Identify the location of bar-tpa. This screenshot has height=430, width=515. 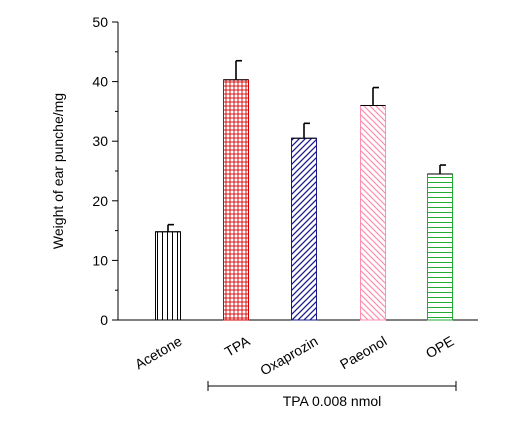
(236, 200).